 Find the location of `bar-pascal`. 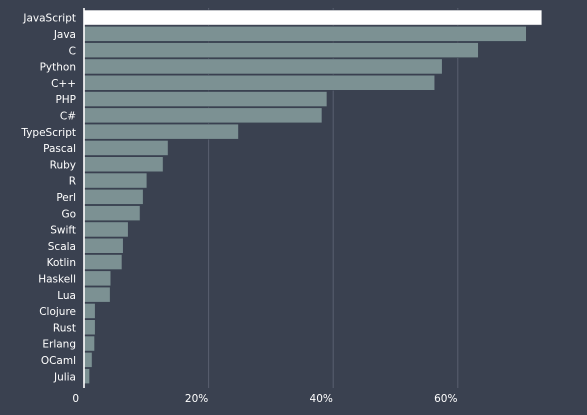

bar-pascal is located at coordinates (126, 148).